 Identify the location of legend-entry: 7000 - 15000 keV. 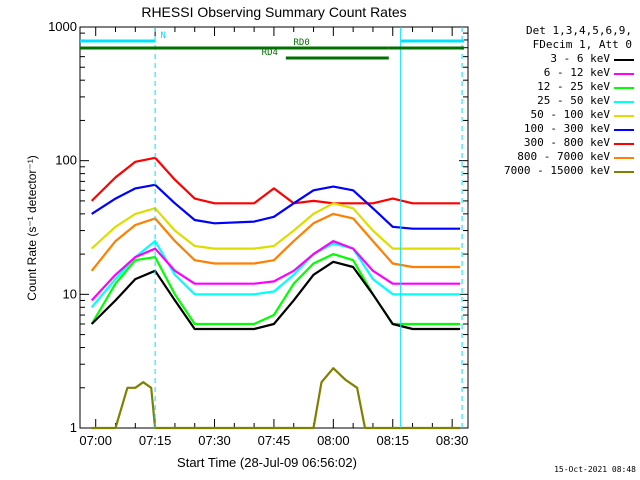
(558, 171).